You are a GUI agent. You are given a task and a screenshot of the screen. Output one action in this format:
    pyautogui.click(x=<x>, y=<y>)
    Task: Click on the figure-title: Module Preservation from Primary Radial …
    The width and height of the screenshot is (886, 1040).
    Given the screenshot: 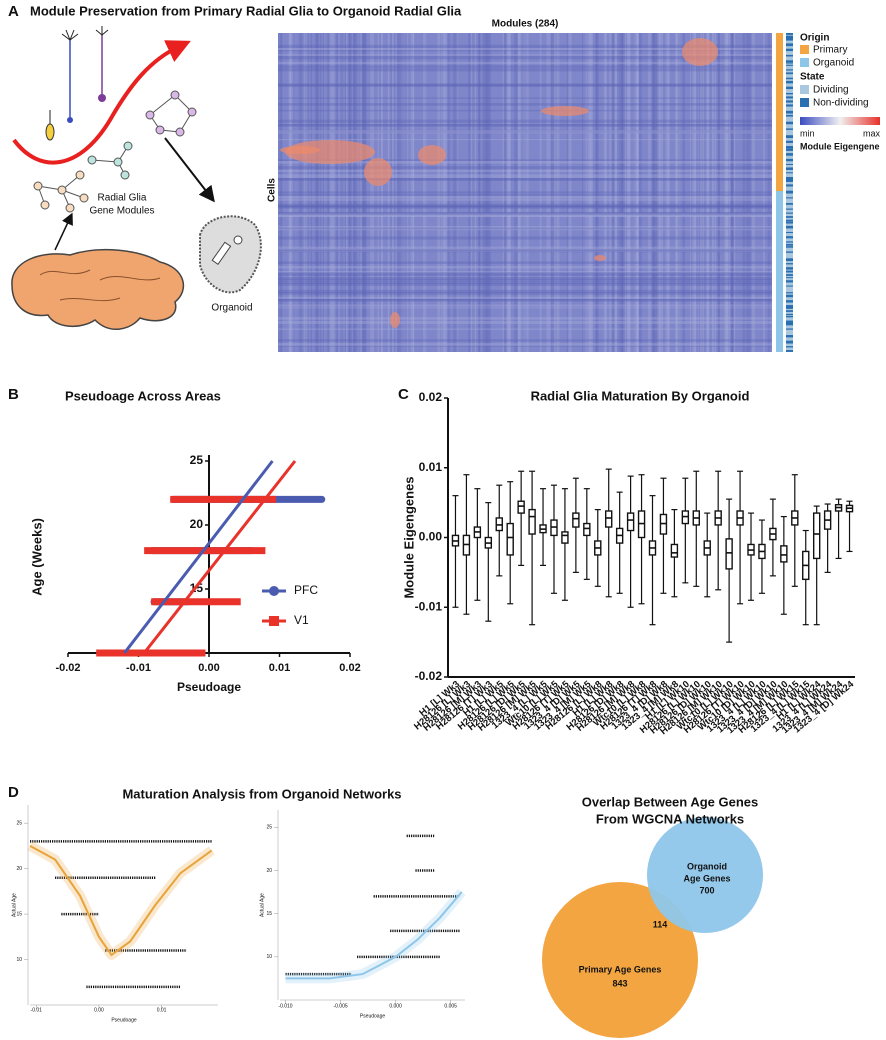 What is the action you would take?
    pyautogui.click(x=246, y=10)
    